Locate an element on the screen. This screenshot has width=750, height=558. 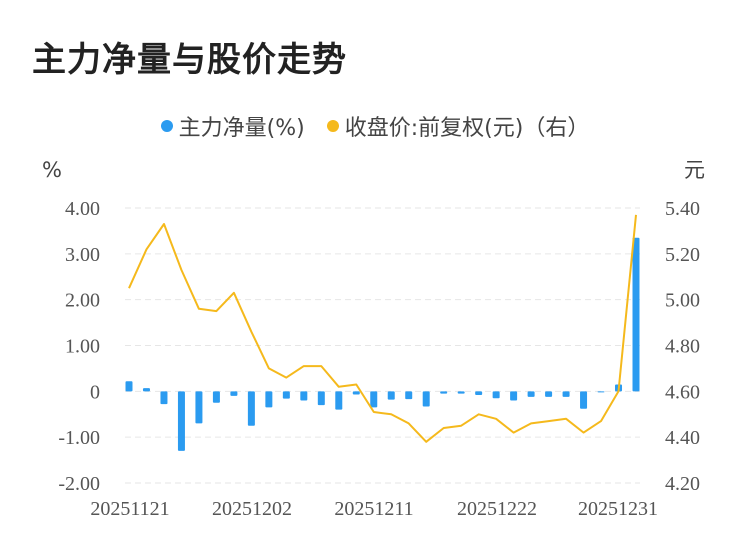
y-left-tick-label: -1.00 is located at coordinates (79, 438).